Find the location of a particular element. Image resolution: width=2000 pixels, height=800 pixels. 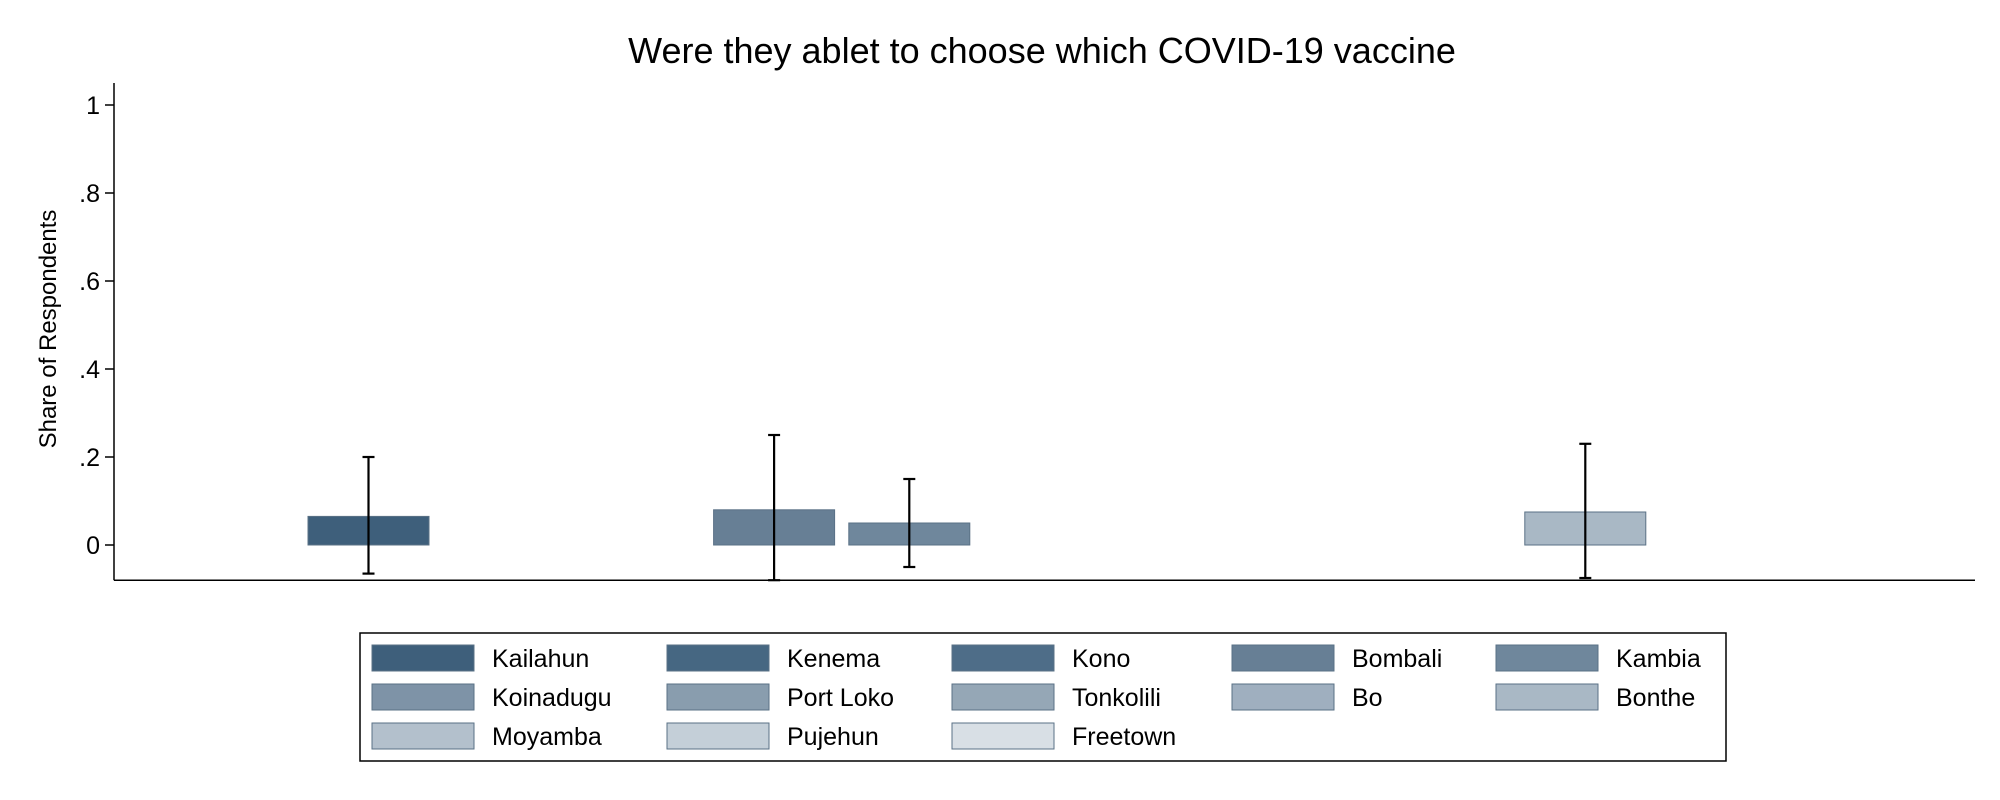

bars-group is located at coordinates (977, 527).